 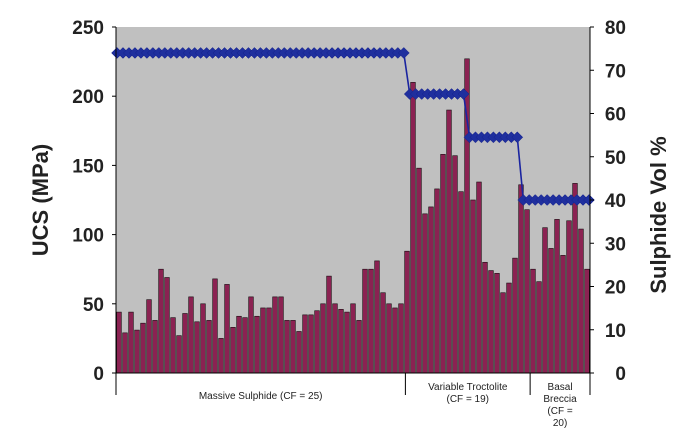 I want to click on right-tick-label: 20, so click(x=615, y=288).